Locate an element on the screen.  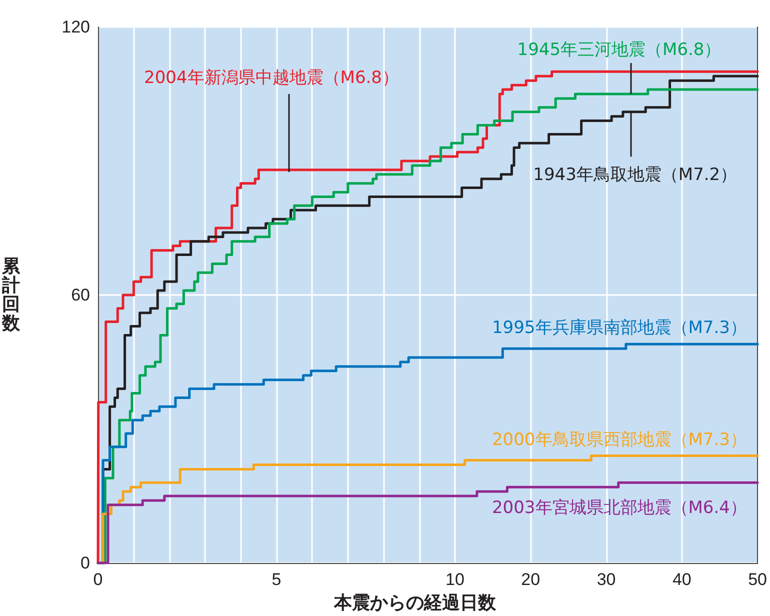
x-axis-title: 本震からの経過日数 is located at coordinates (415, 603).